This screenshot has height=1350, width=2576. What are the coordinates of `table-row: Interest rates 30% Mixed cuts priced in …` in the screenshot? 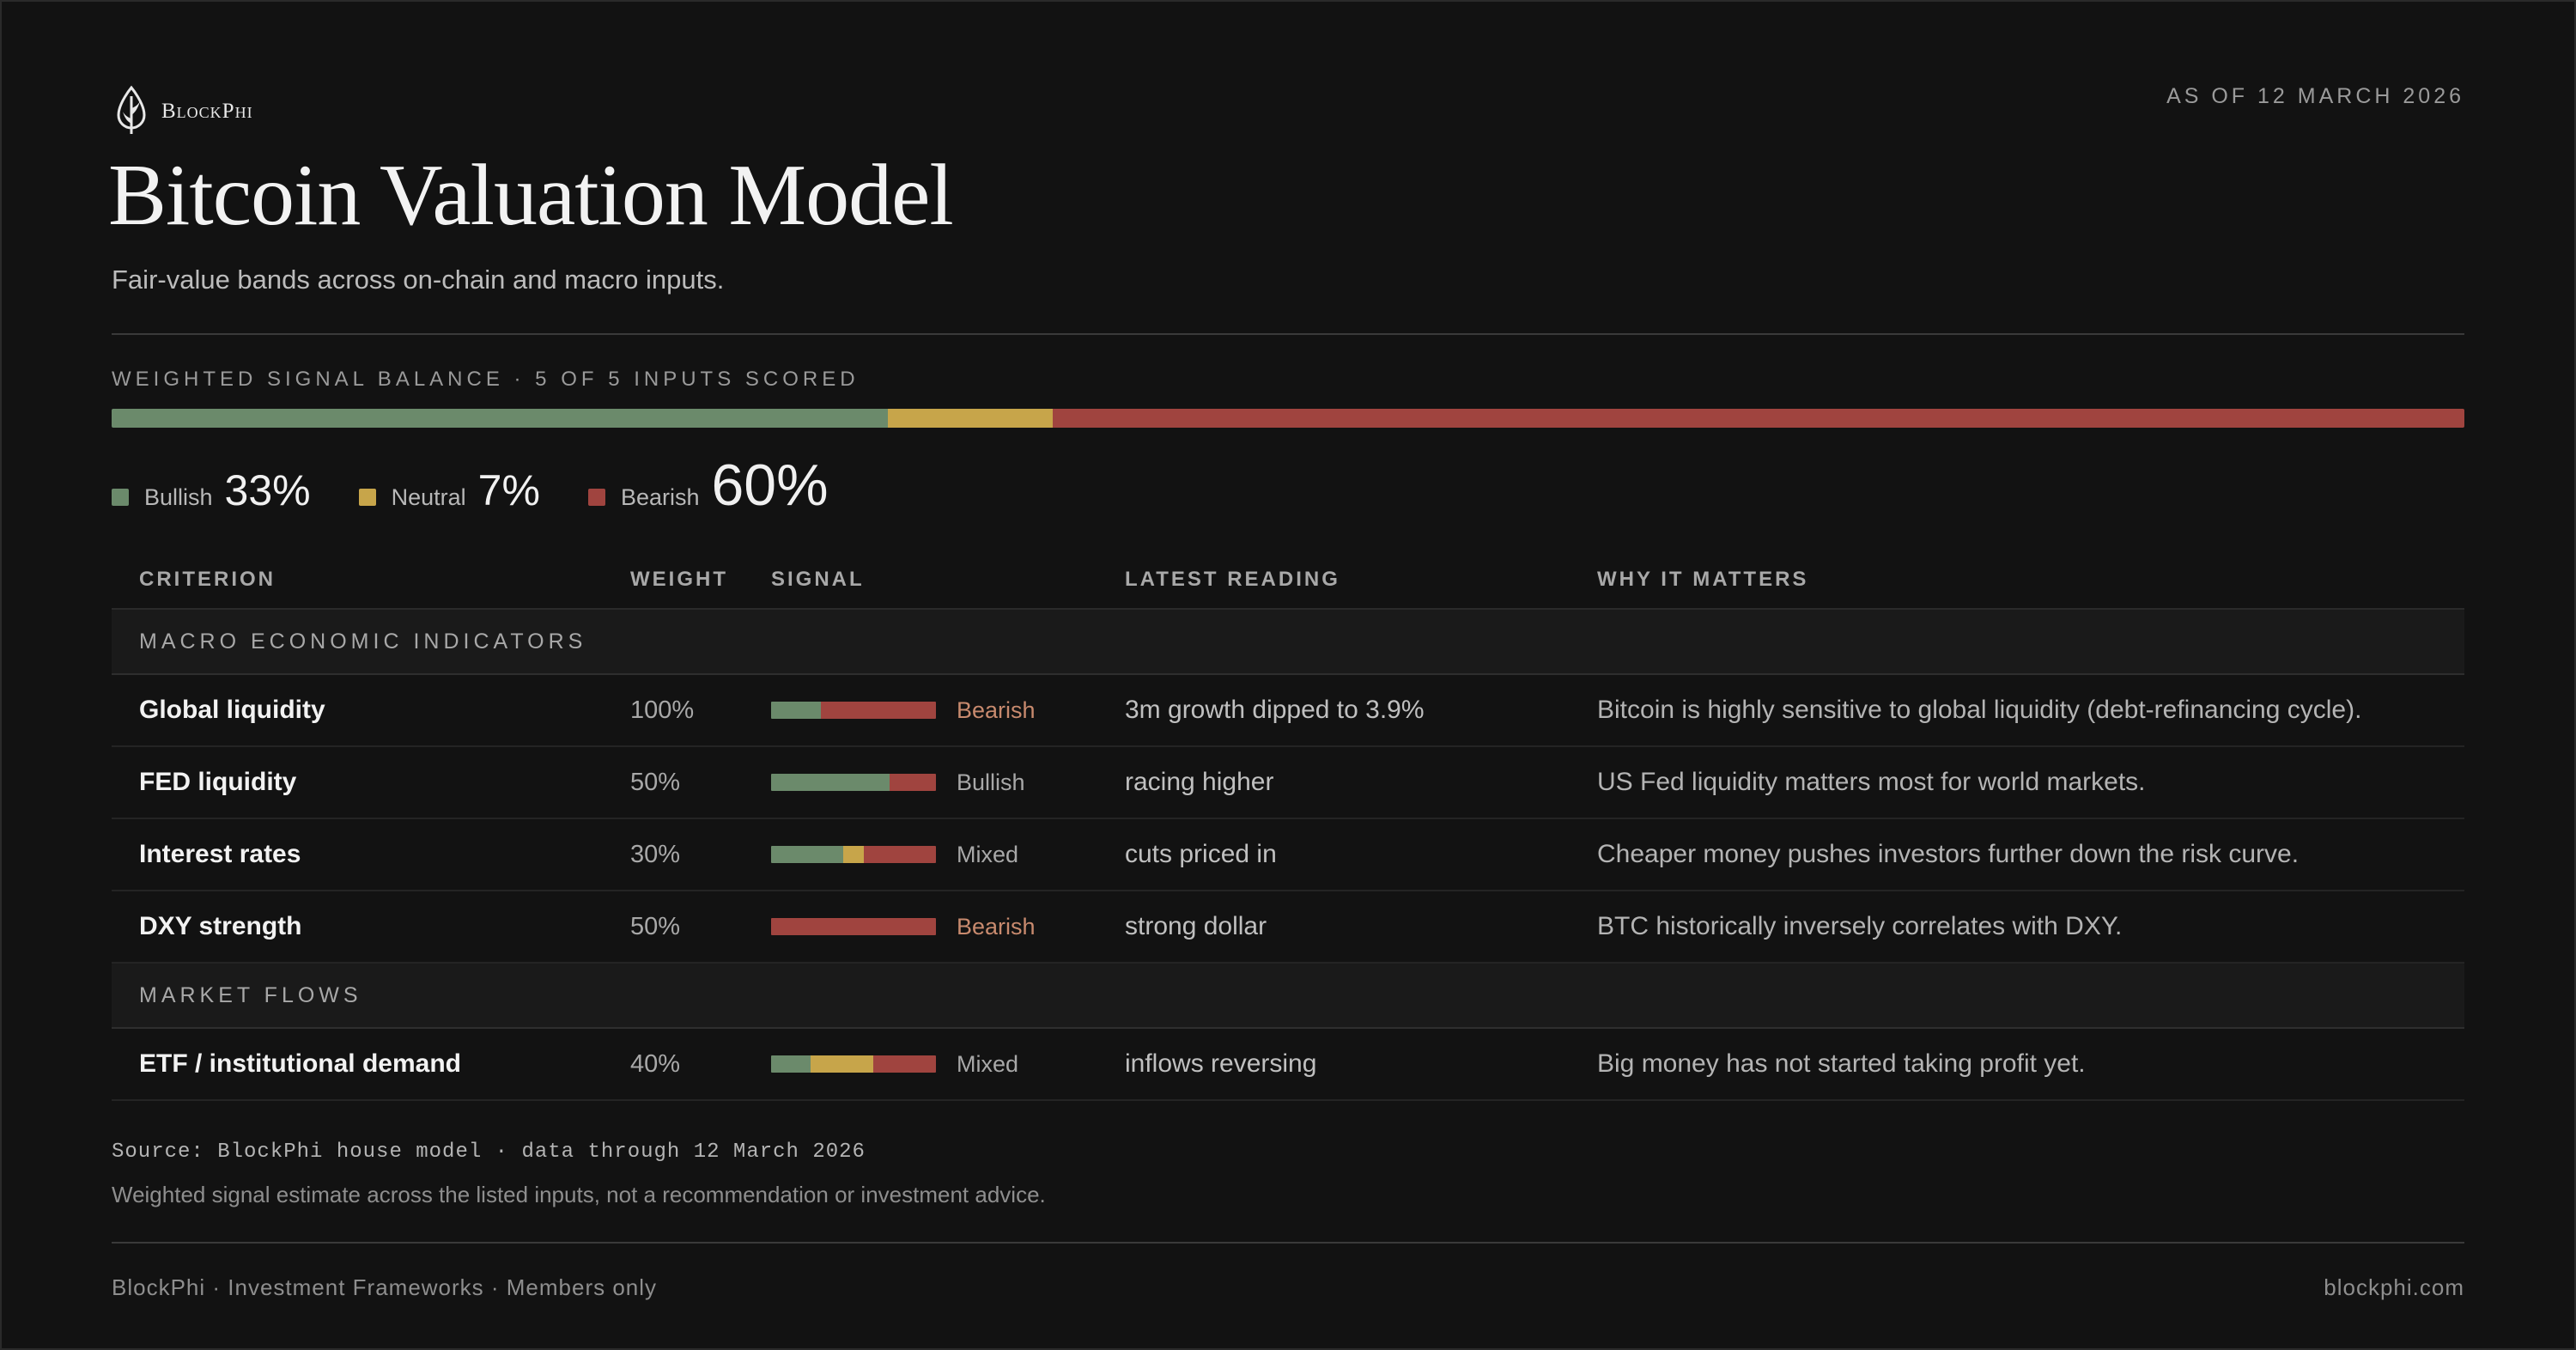 It's located at (1288, 855).